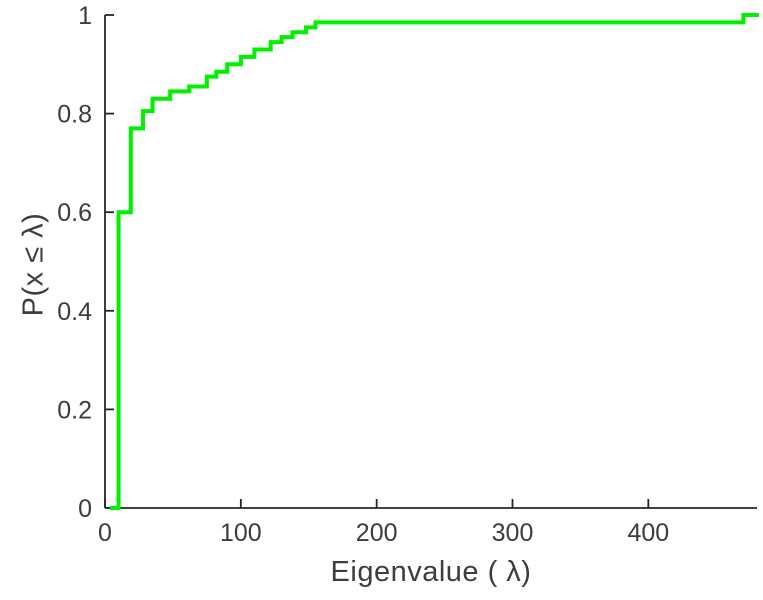 This screenshot has height=600, width=763. I want to click on x-tick-label: 400, so click(648, 533).